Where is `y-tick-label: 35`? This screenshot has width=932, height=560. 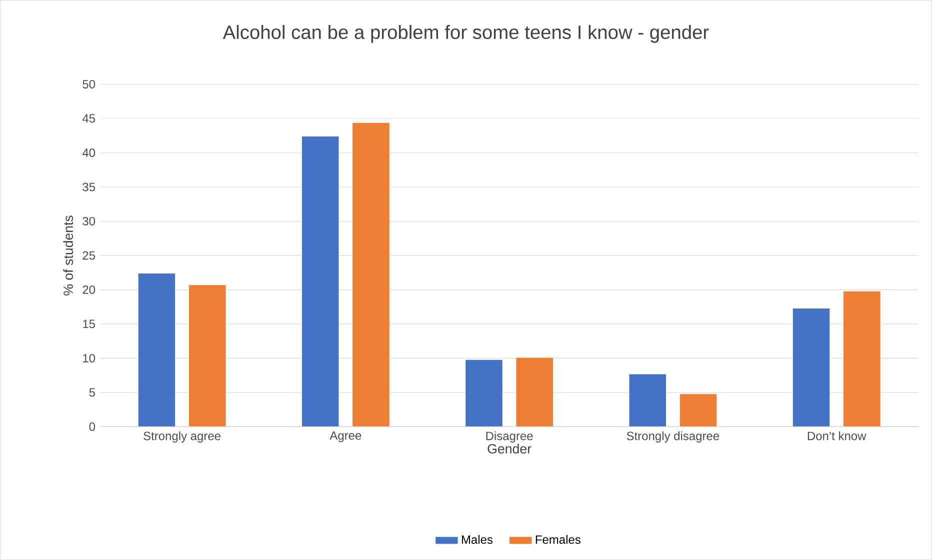 y-tick-label: 35 is located at coordinates (88, 187).